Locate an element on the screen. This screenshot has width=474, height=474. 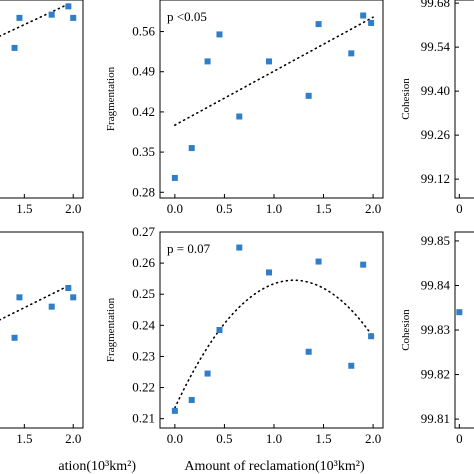
x-axis-label: Amount of reclamation(10³km²) is located at coordinates (274, 466).